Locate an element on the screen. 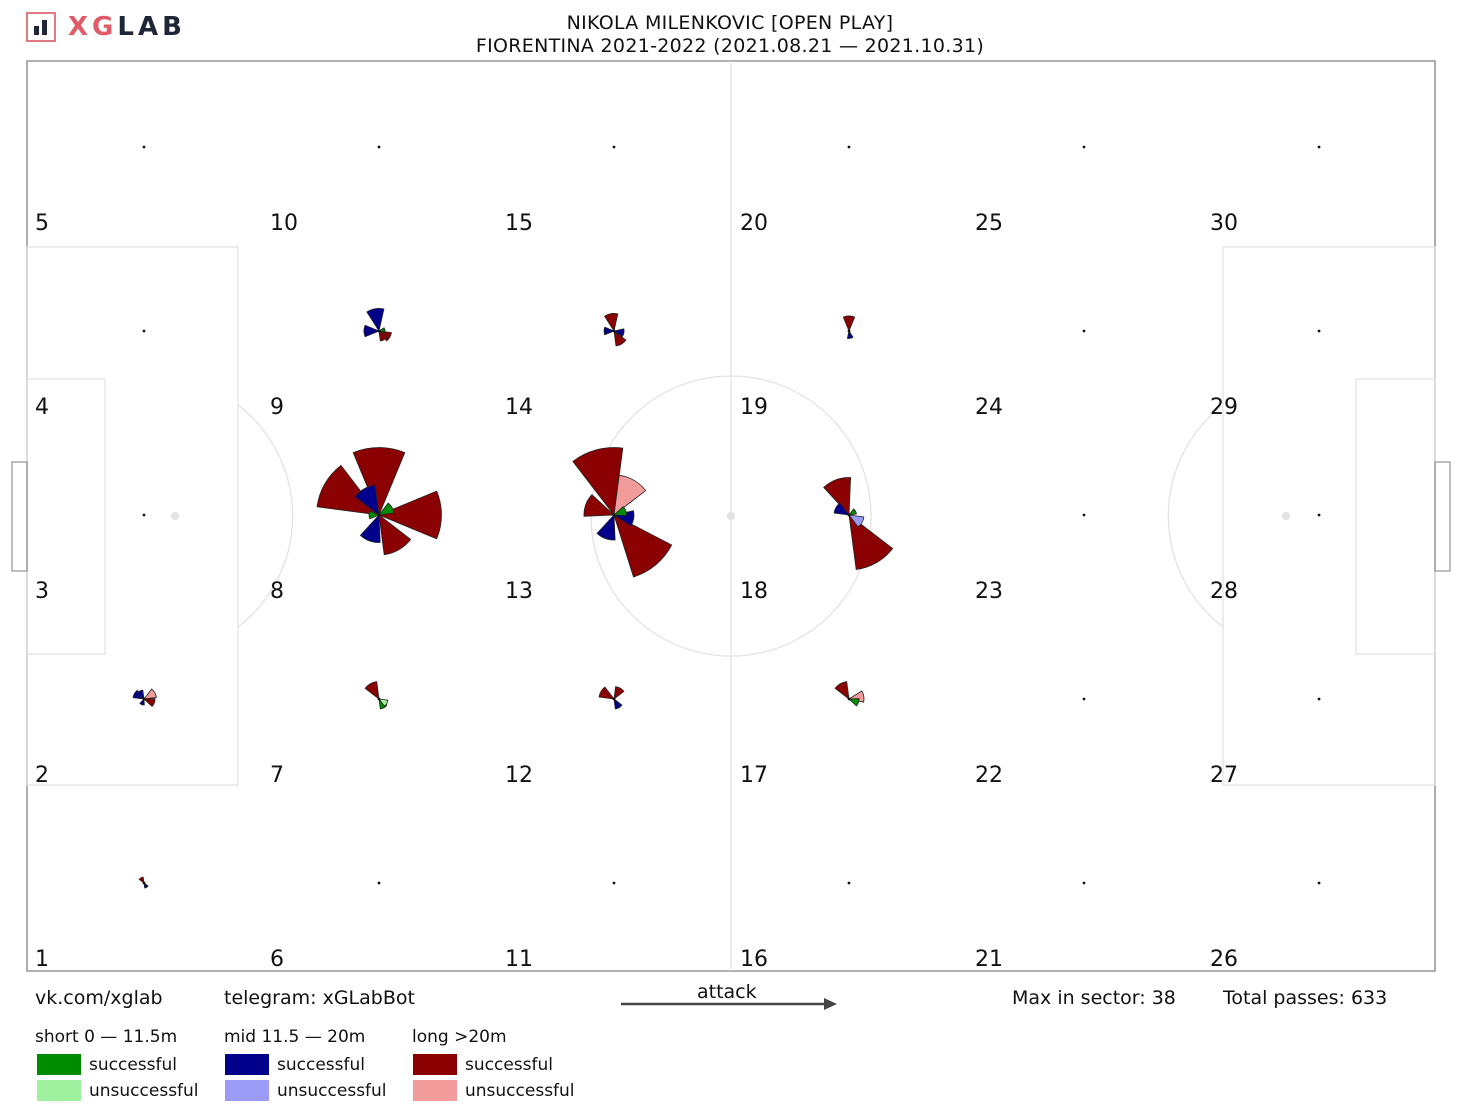 Image resolution: width=1460 pixels, height=1119 pixels. zone-label-15: 15 is located at coordinates (519, 223).